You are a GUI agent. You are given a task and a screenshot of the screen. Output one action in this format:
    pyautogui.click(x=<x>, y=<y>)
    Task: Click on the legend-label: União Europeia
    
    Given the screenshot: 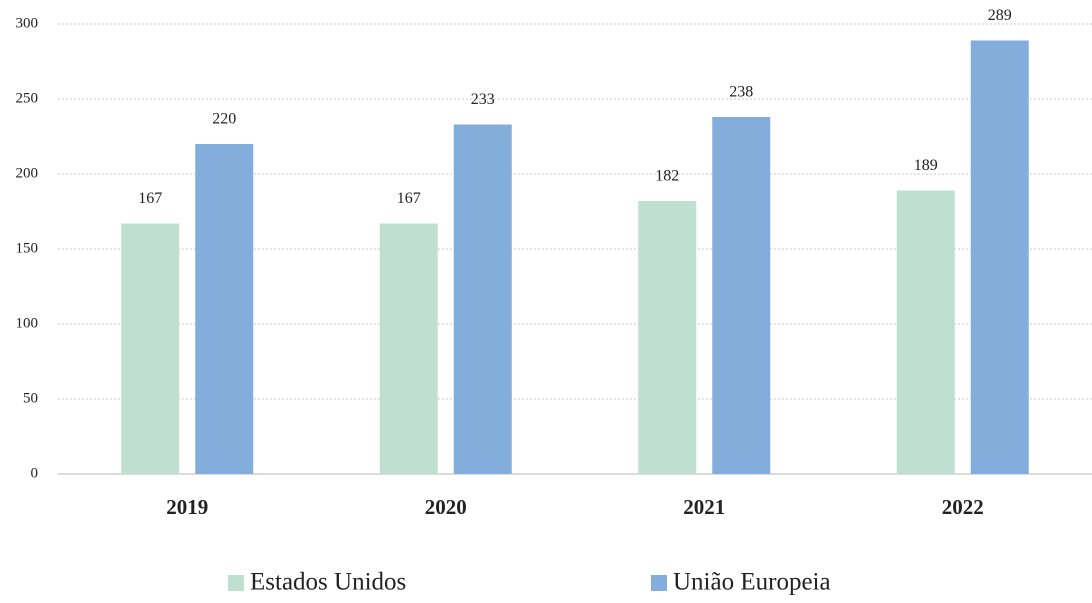 What is the action you would take?
    pyautogui.click(x=752, y=582)
    